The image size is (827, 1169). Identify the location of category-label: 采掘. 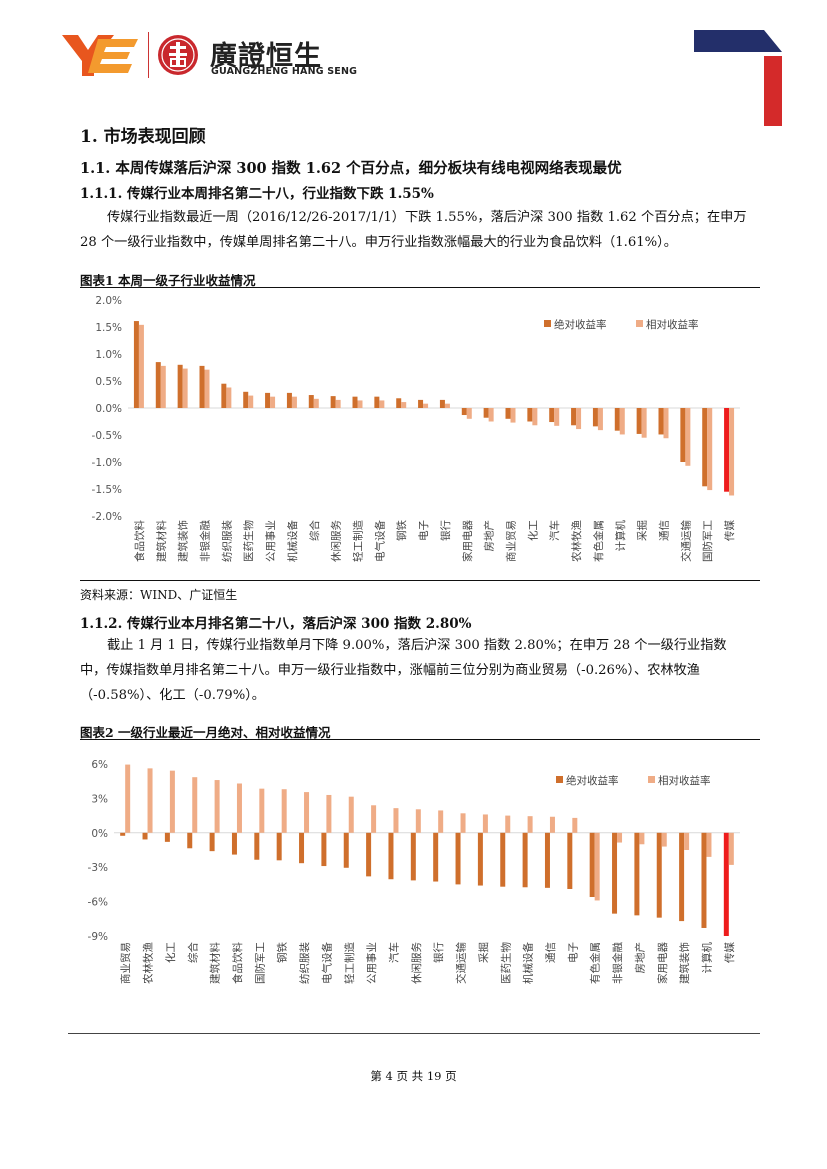
(642, 530).